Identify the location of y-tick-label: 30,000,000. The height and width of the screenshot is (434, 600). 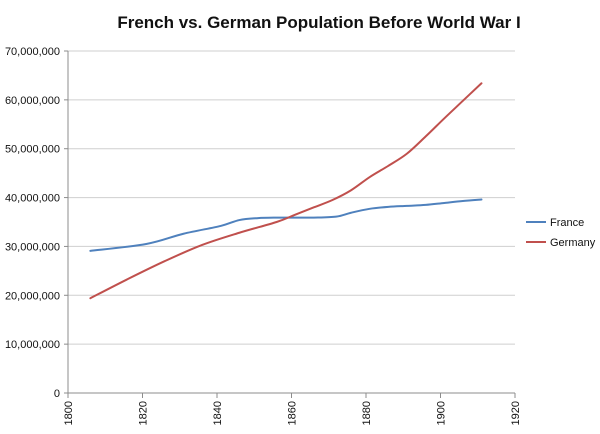
(32, 247).